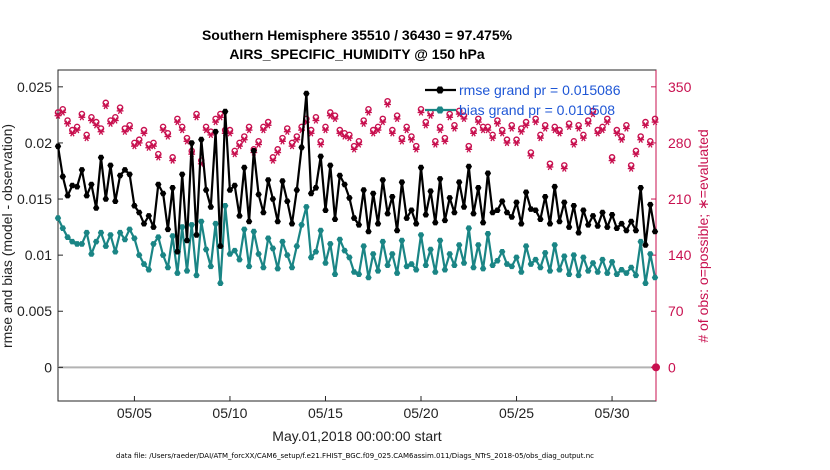 The image size is (830, 470). Describe the element at coordinates (34, 311) in the screenshot. I see `y-left-tick-label: 0.005` at that location.